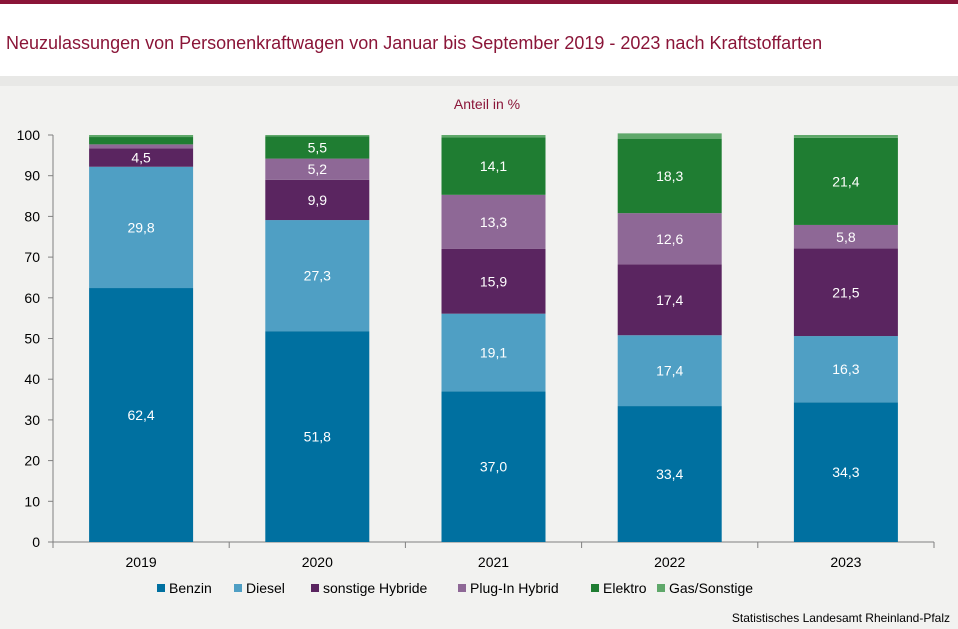  Describe the element at coordinates (845, 136) in the screenshot. I see `bar-segment-gas-sonstige-2023` at that location.